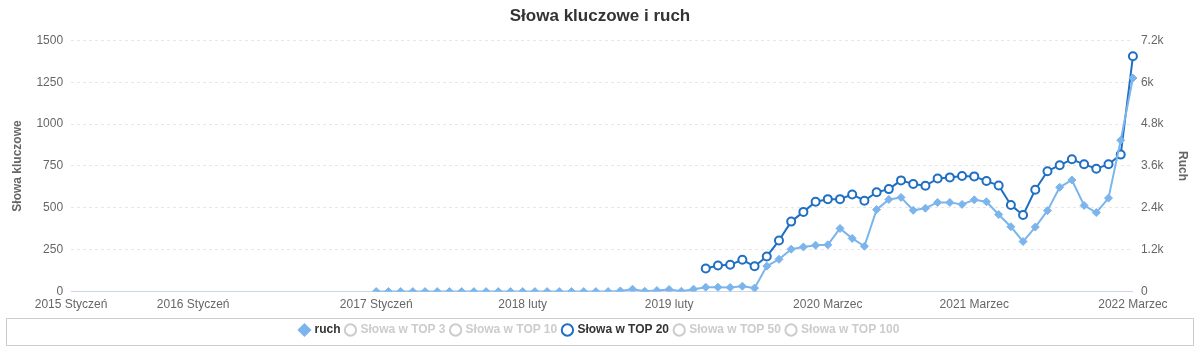  What do you see at coordinates (71, 304) in the screenshot?
I see `x-tick-label: 2015 Styczeń` at bounding box center [71, 304].